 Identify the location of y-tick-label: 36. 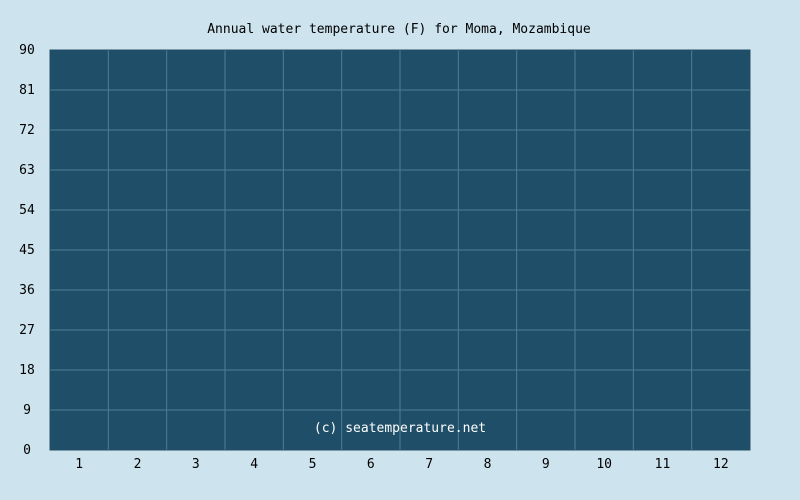
(27, 290).